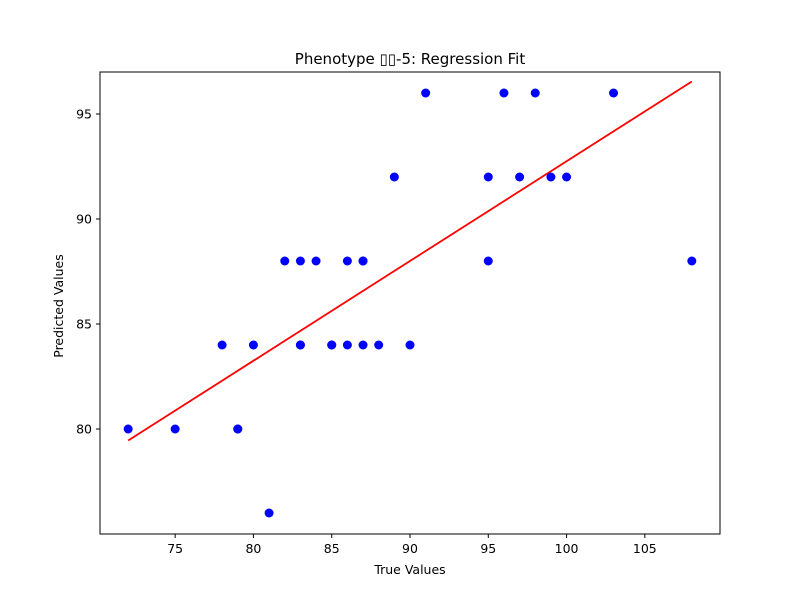 This screenshot has height=600, width=800. I want to click on x-tick-label: 95, so click(488, 548).